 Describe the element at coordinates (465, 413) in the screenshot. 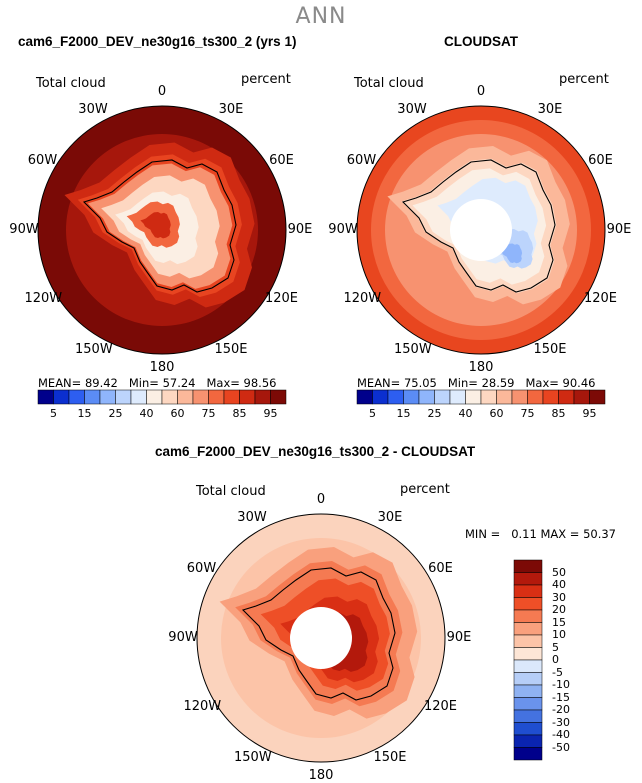

I see `panel2-colorbar-tick: 40` at that location.